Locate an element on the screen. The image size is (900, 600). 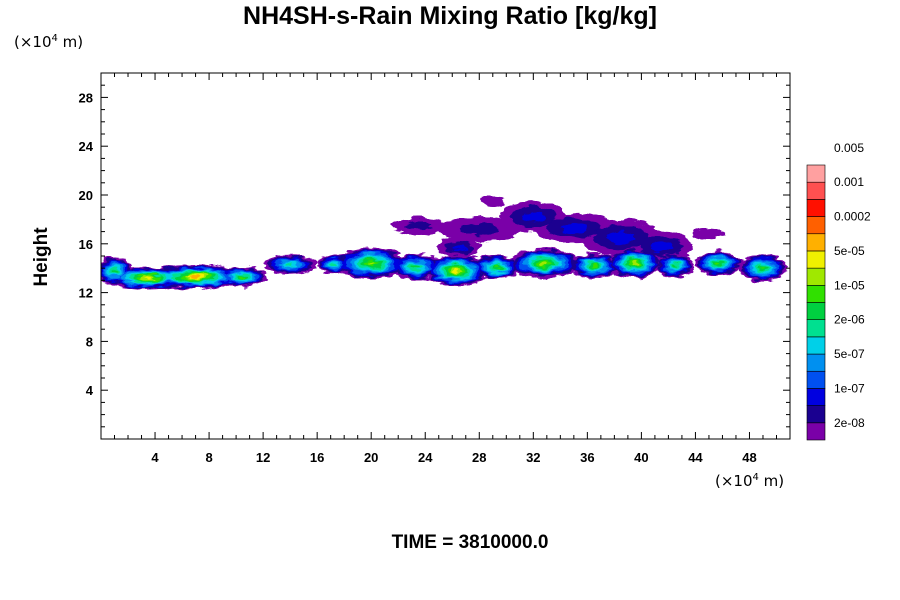
x-axis-unit: (×104 m) is located at coordinates (750, 481).